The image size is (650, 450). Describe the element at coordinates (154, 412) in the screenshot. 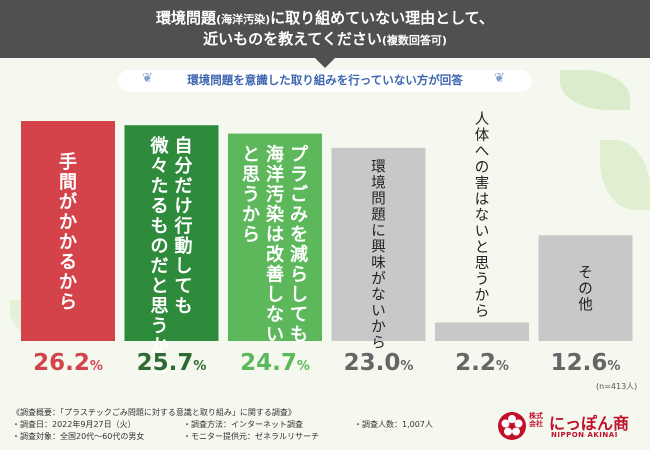

I see `survey-summary-title: 《調査概要：「プラスチックごみ問題に対する意識と取り組み」に関する調査》` at that location.